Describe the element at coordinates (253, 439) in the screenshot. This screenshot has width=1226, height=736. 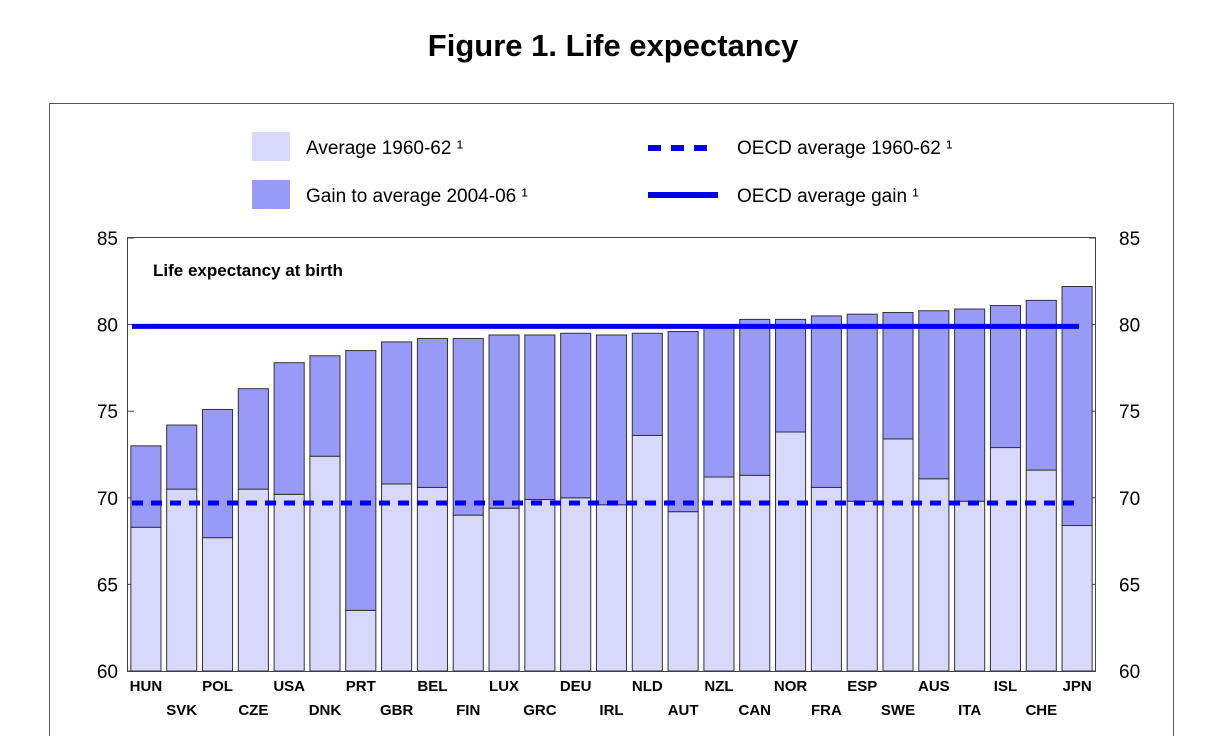
I see `bar-gain-cze` at that location.